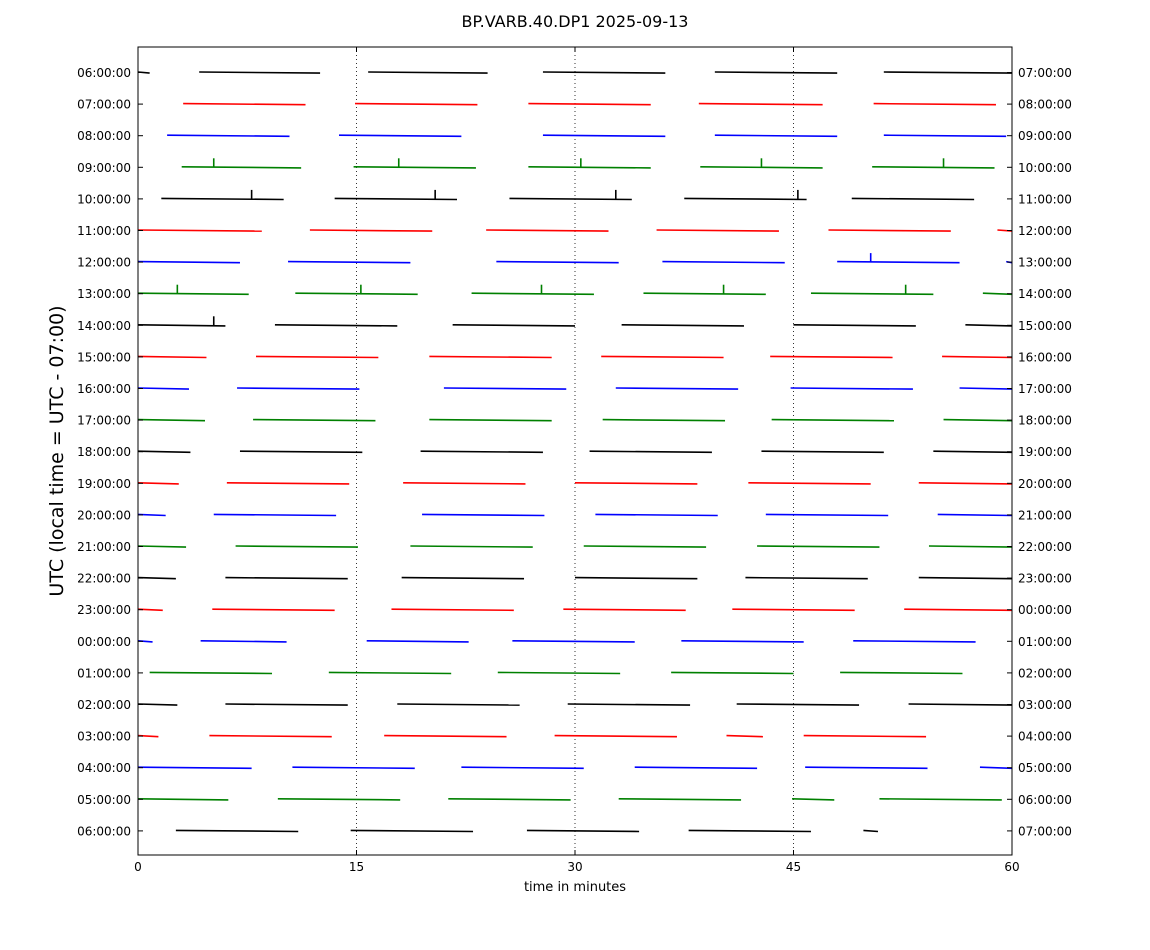 The height and width of the screenshot is (950, 1150). What do you see at coordinates (574, 867) in the screenshot?
I see `x-tick-label: 30` at bounding box center [574, 867].